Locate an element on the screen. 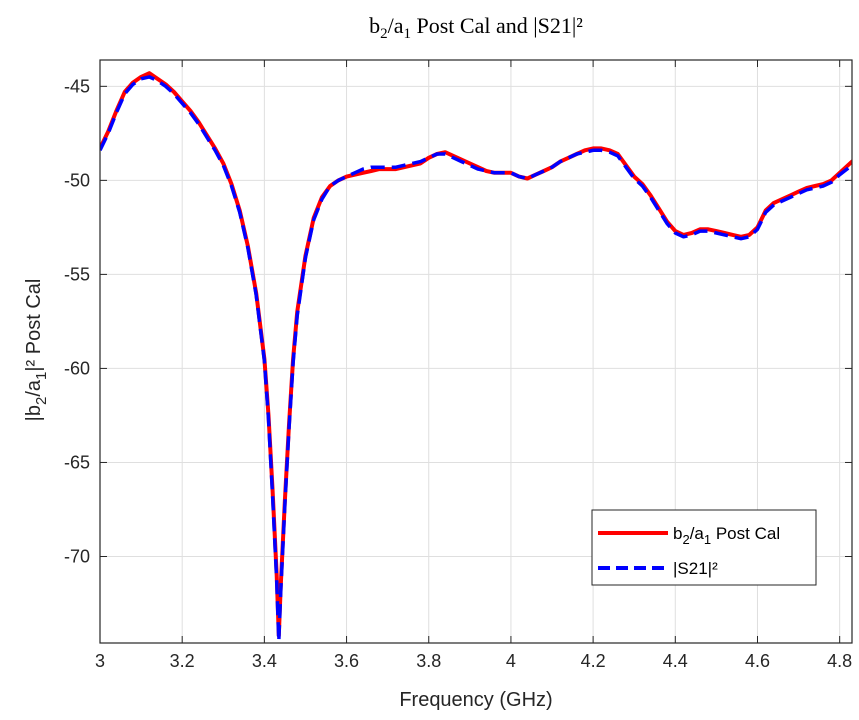  y-tick-label: -55 is located at coordinates (77, 274).